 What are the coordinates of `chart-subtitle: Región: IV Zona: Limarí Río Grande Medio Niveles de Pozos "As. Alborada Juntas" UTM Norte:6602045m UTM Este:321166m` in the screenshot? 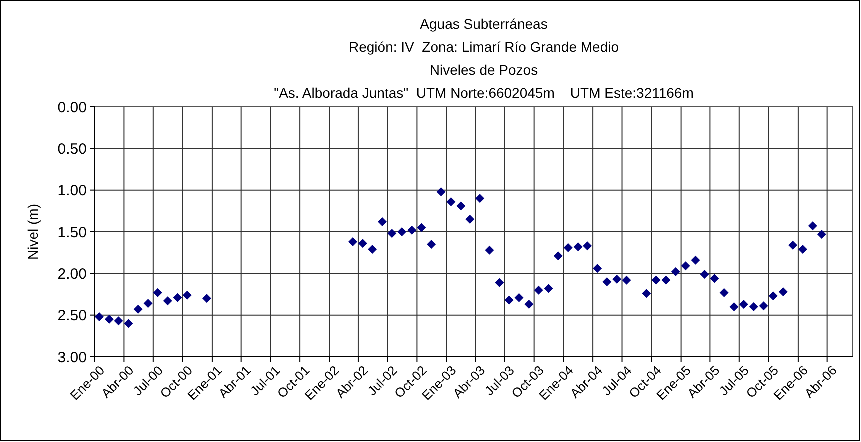 It's located at (484, 70).